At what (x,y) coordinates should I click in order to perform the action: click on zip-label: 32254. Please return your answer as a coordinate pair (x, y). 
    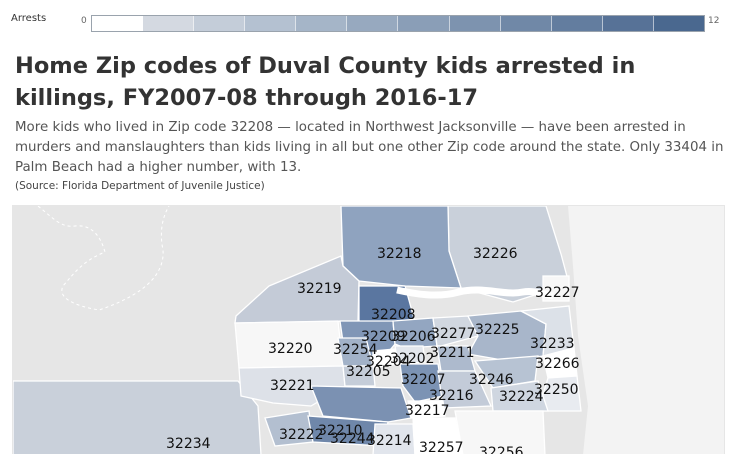
    Looking at the image, I should click on (355, 350).